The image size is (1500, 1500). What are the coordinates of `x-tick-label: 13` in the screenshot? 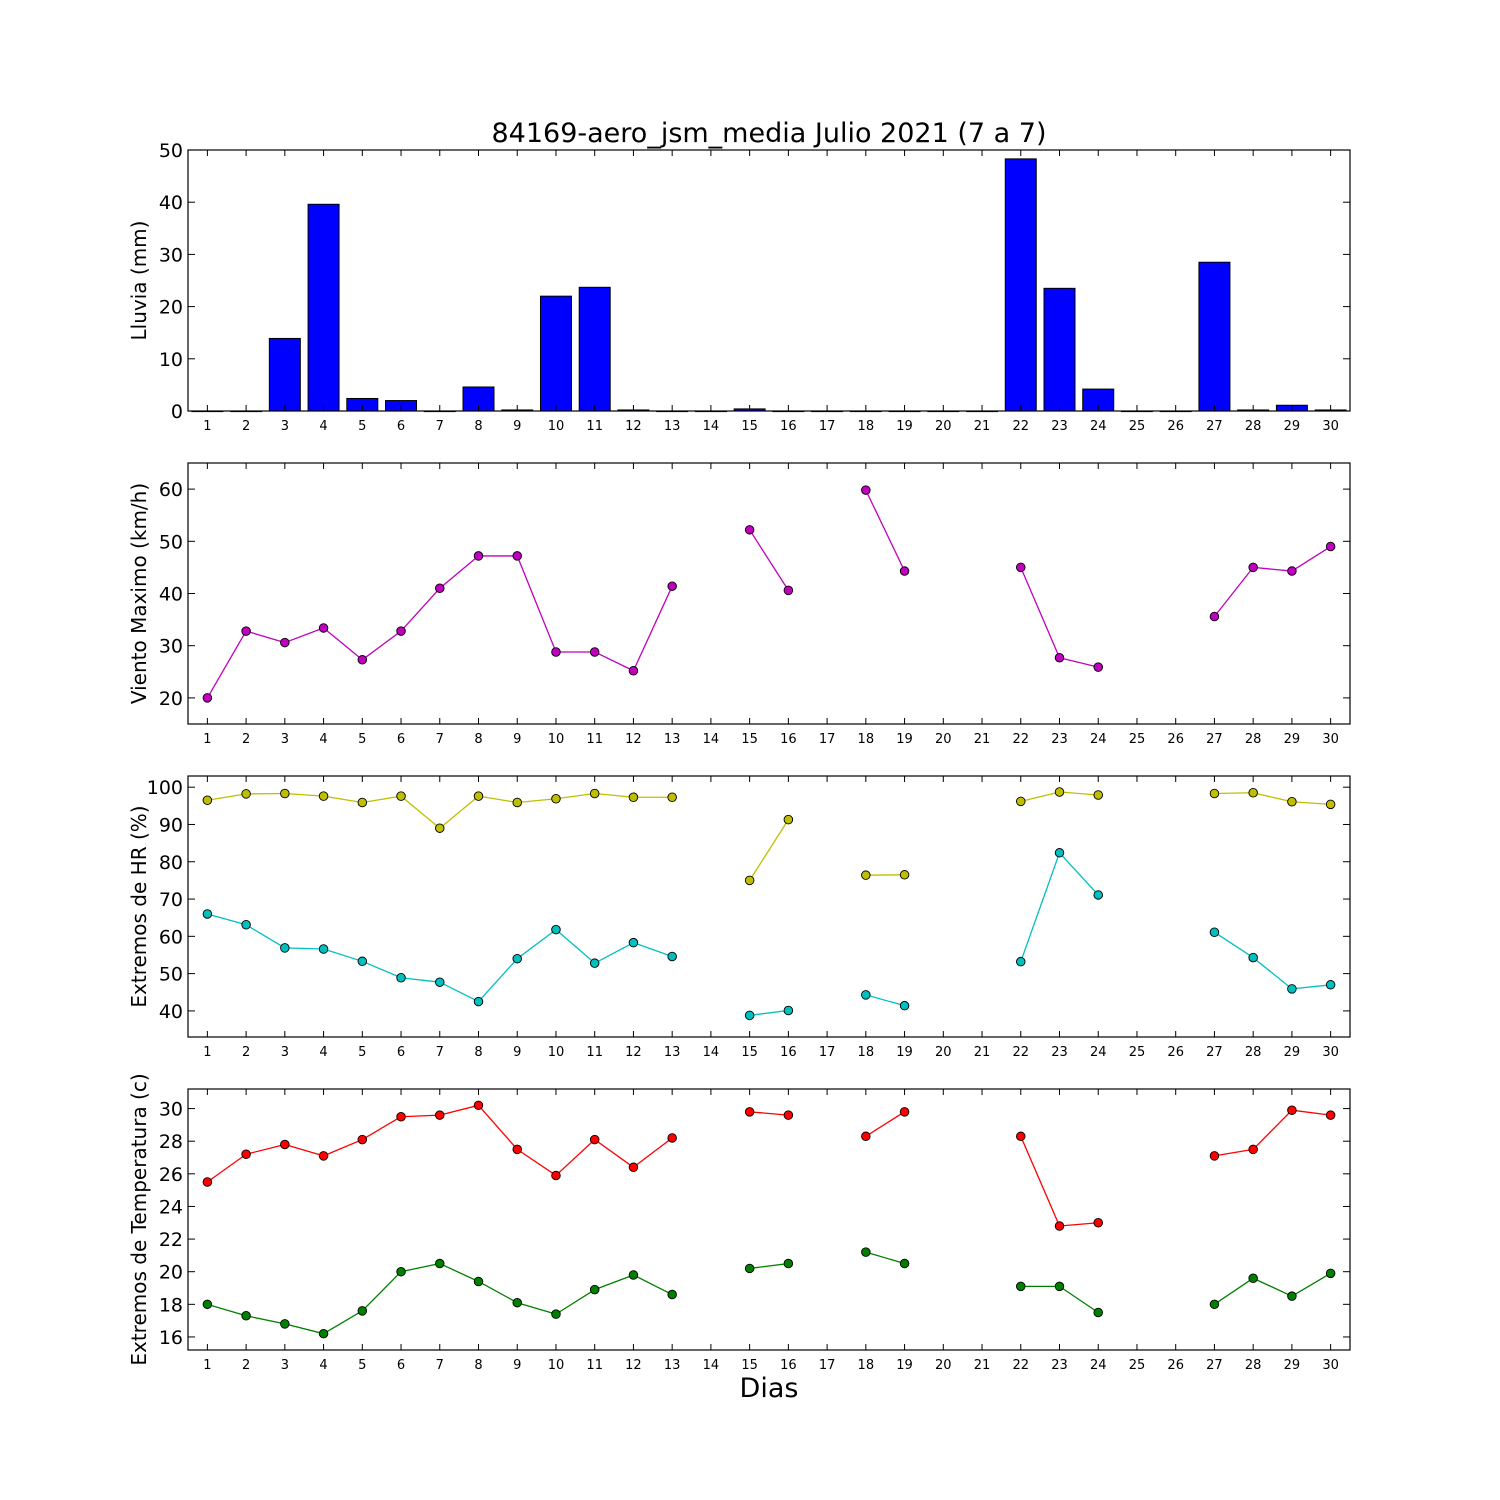 It's located at (672, 1365).